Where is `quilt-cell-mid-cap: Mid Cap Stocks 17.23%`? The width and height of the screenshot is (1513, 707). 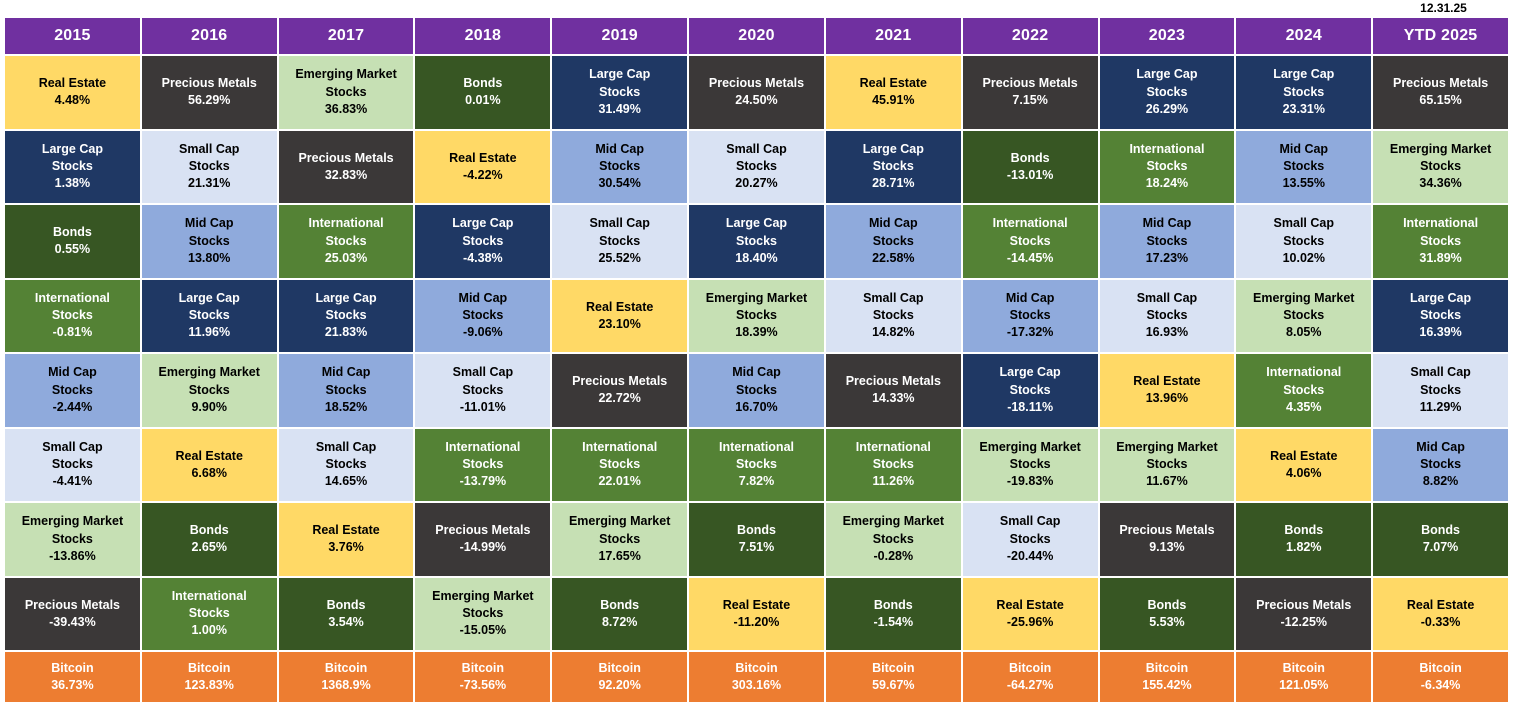
quilt-cell-mid-cap: Mid Cap Stocks 17.23% is located at coordinates (1167, 241).